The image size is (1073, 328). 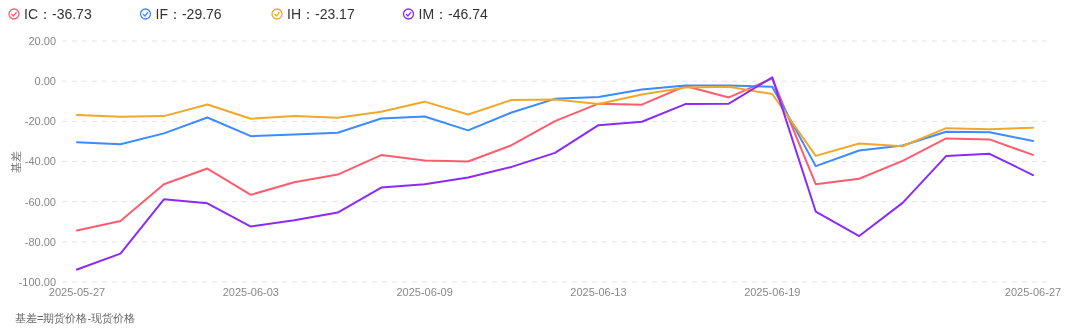 I want to click on legend-label: IF：-29.76, so click(x=188, y=13).